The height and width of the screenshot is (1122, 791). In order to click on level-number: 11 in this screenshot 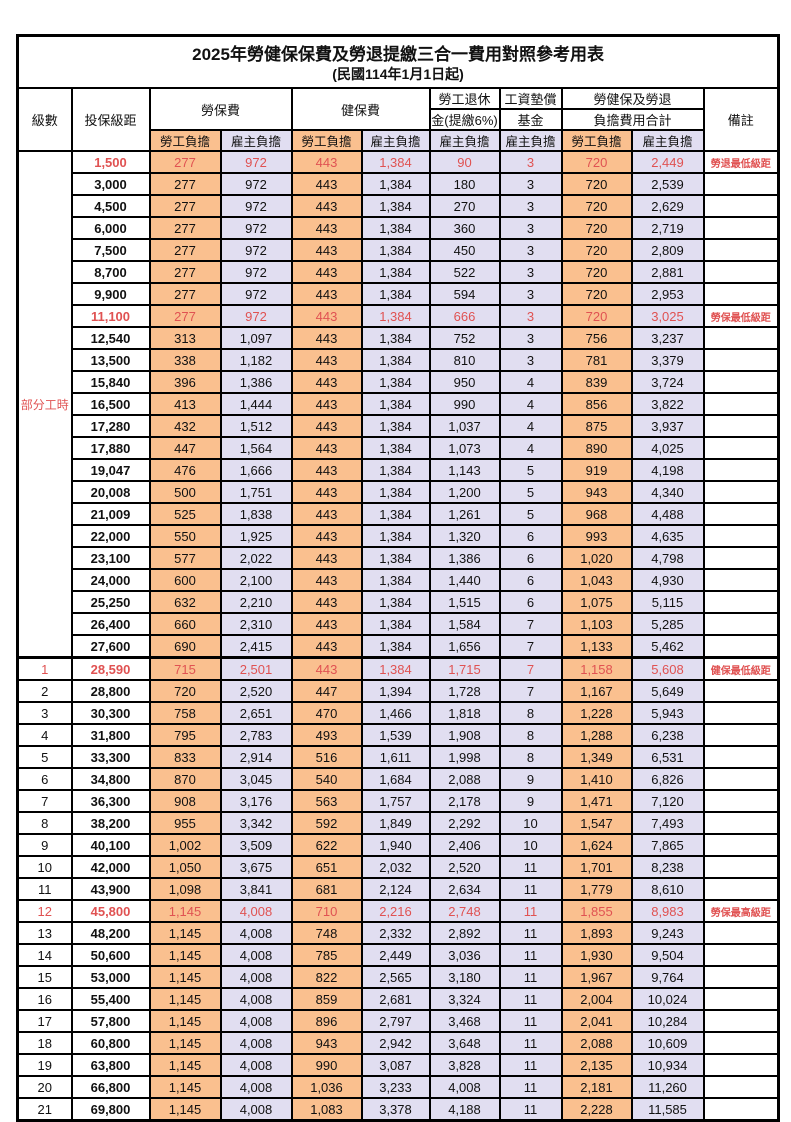, I will do `click(44, 889)`.